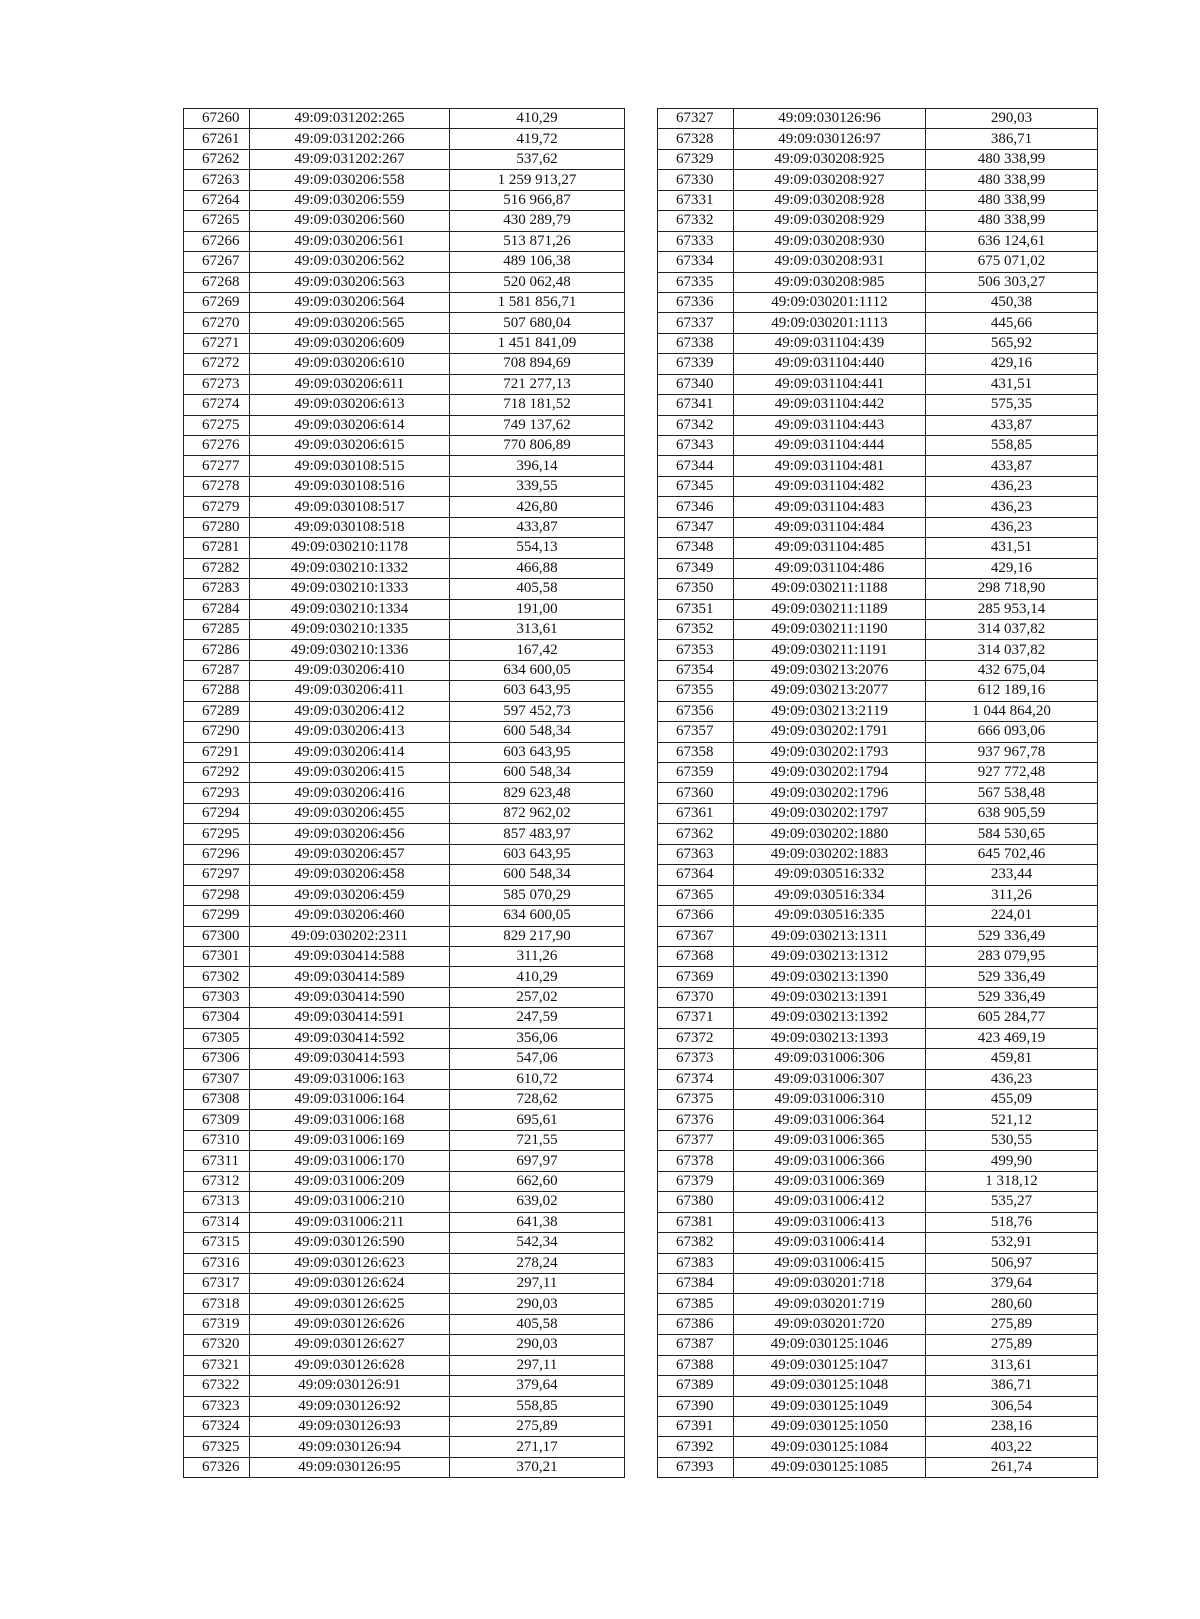 The width and height of the screenshot is (1200, 1619). Describe the element at coordinates (1011, 670) in the screenshot. I see `value-cell: 432 675,04` at that location.